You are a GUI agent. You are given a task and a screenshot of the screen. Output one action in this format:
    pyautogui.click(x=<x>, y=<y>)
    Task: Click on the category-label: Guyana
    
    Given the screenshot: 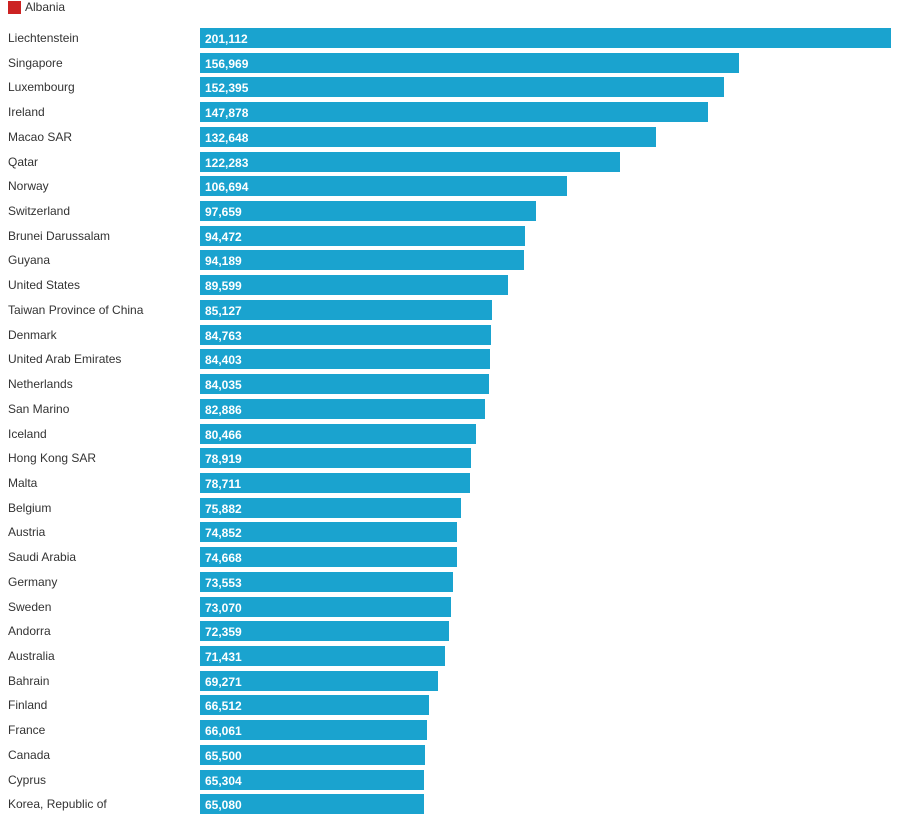 What is the action you would take?
    pyautogui.click(x=29, y=260)
    